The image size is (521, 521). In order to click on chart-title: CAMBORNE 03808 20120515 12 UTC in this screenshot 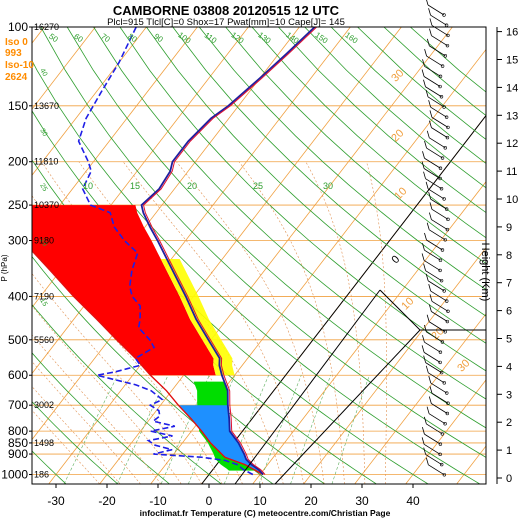, I will do `click(226, 10)`.